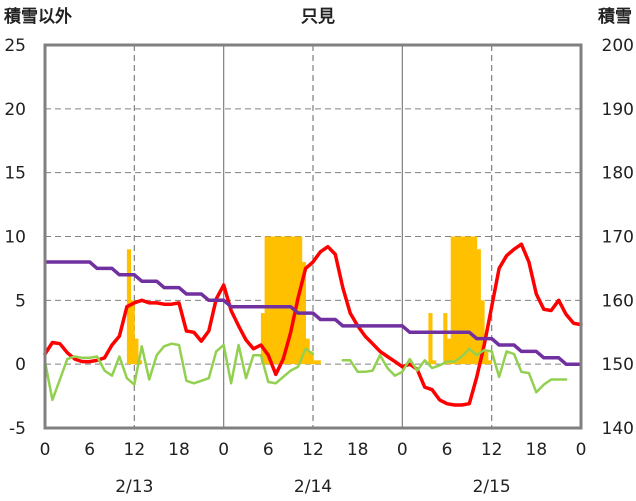 This screenshot has width=636, height=501. Describe the element at coordinates (15, 110) in the screenshot. I see `left-tick-label: 20` at that location.